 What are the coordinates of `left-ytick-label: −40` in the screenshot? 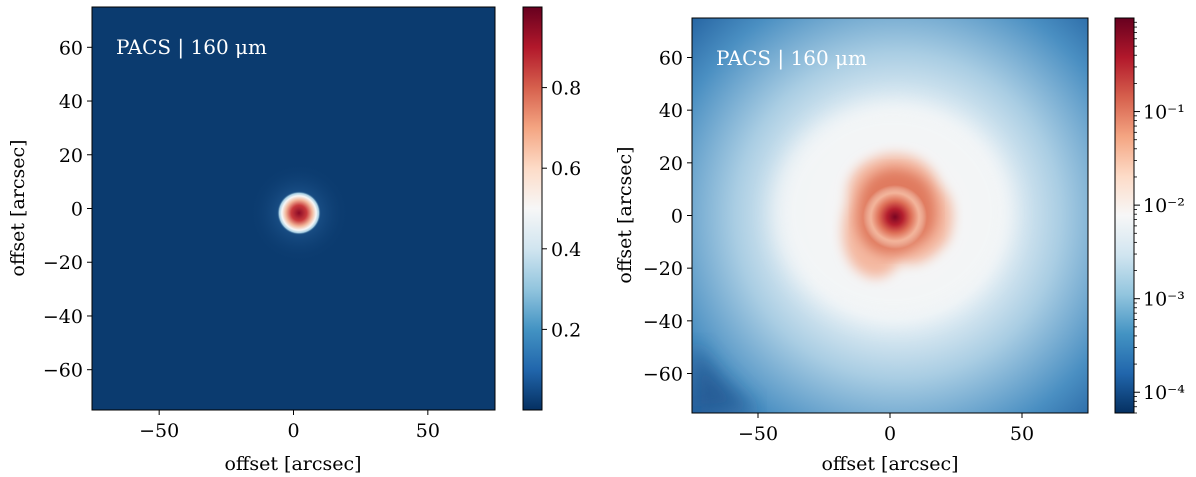 It's located at (63, 317).